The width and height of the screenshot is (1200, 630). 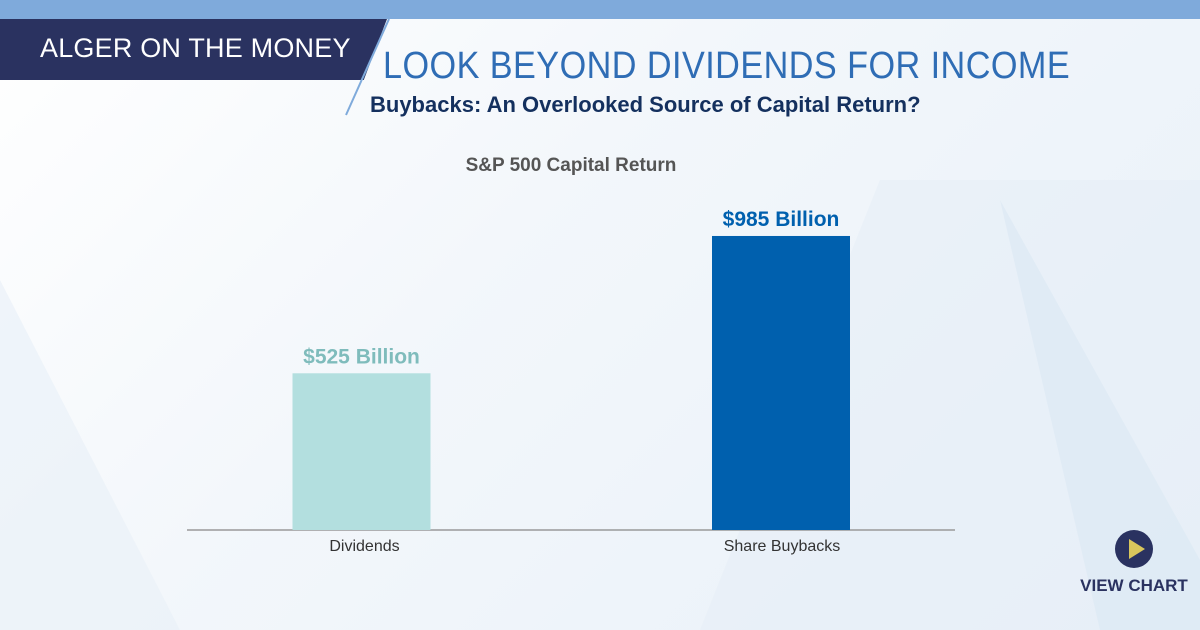 I want to click on divider-slash, so click(x=367, y=67).